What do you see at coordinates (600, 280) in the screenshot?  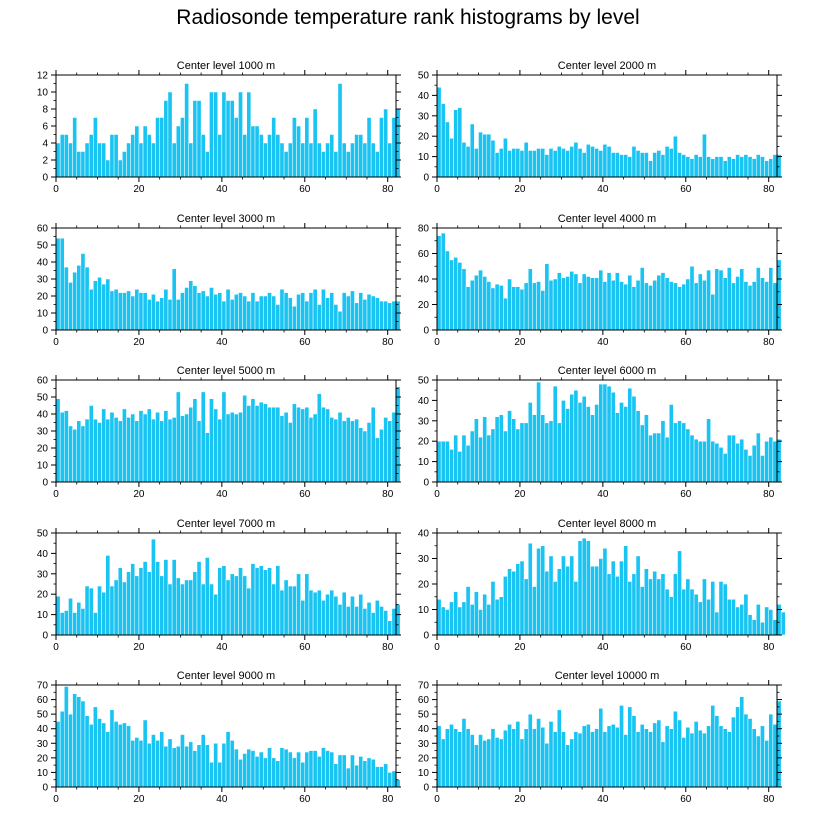 I see `panel-4: Center level 4000 m 0 20 40 60 80 0 20 40 60 80` at bounding box center [600, 280].